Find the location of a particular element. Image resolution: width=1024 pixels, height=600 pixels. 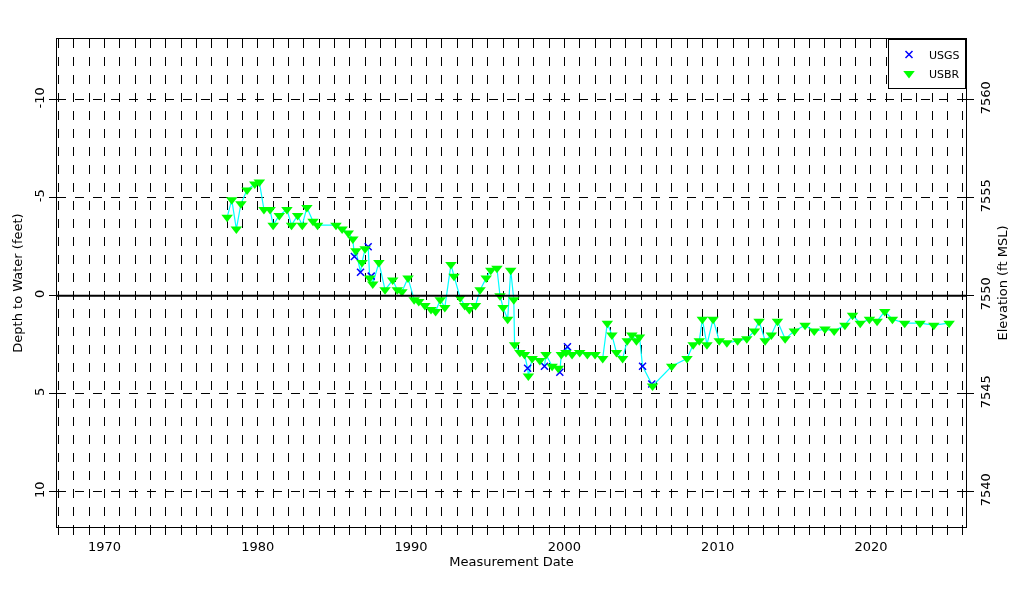

y2-tick-label: 7560 is located at coordinates (985, 98).